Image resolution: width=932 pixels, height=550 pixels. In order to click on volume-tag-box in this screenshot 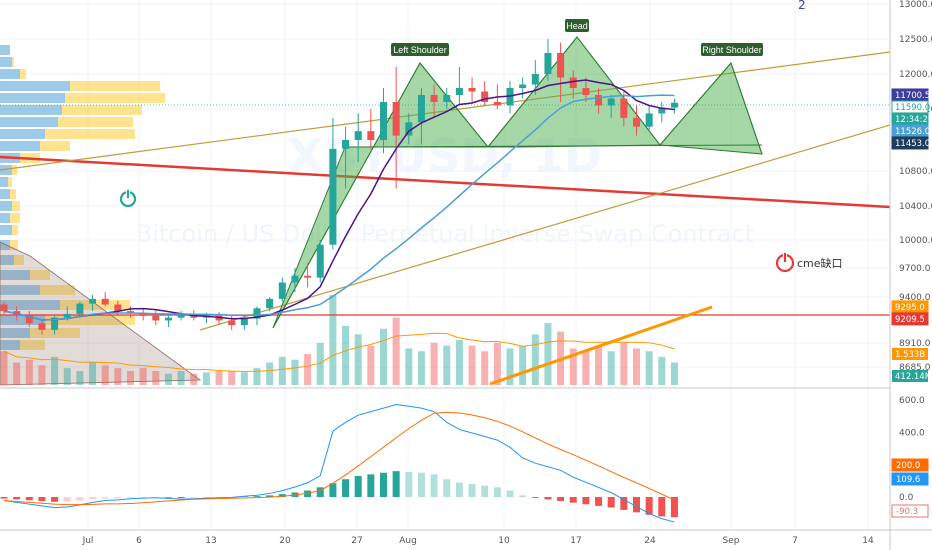, I will do `click(910, 376)`.